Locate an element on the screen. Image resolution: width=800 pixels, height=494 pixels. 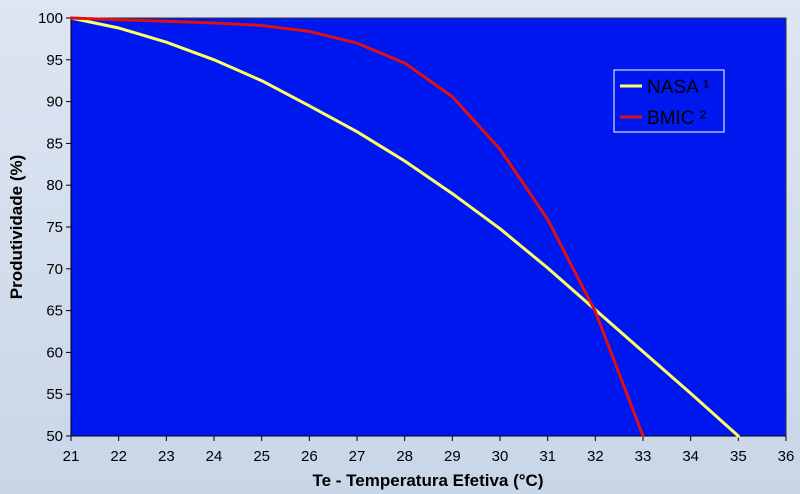
x-tick-label: 26 is located at coordinates (309, 456).